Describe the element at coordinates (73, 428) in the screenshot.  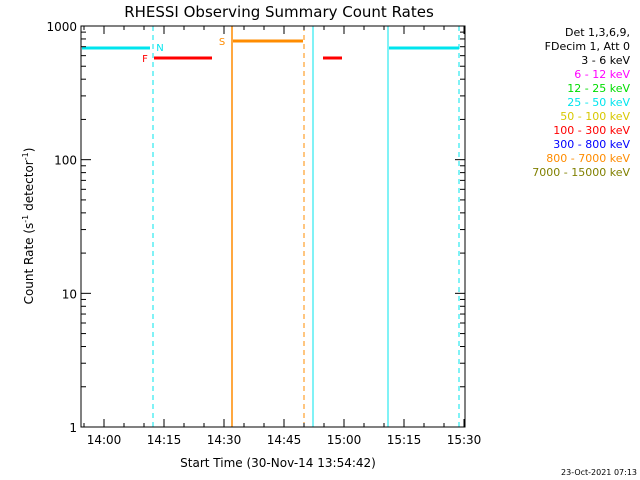
I see `y-tick-label-0: 1` at that location.